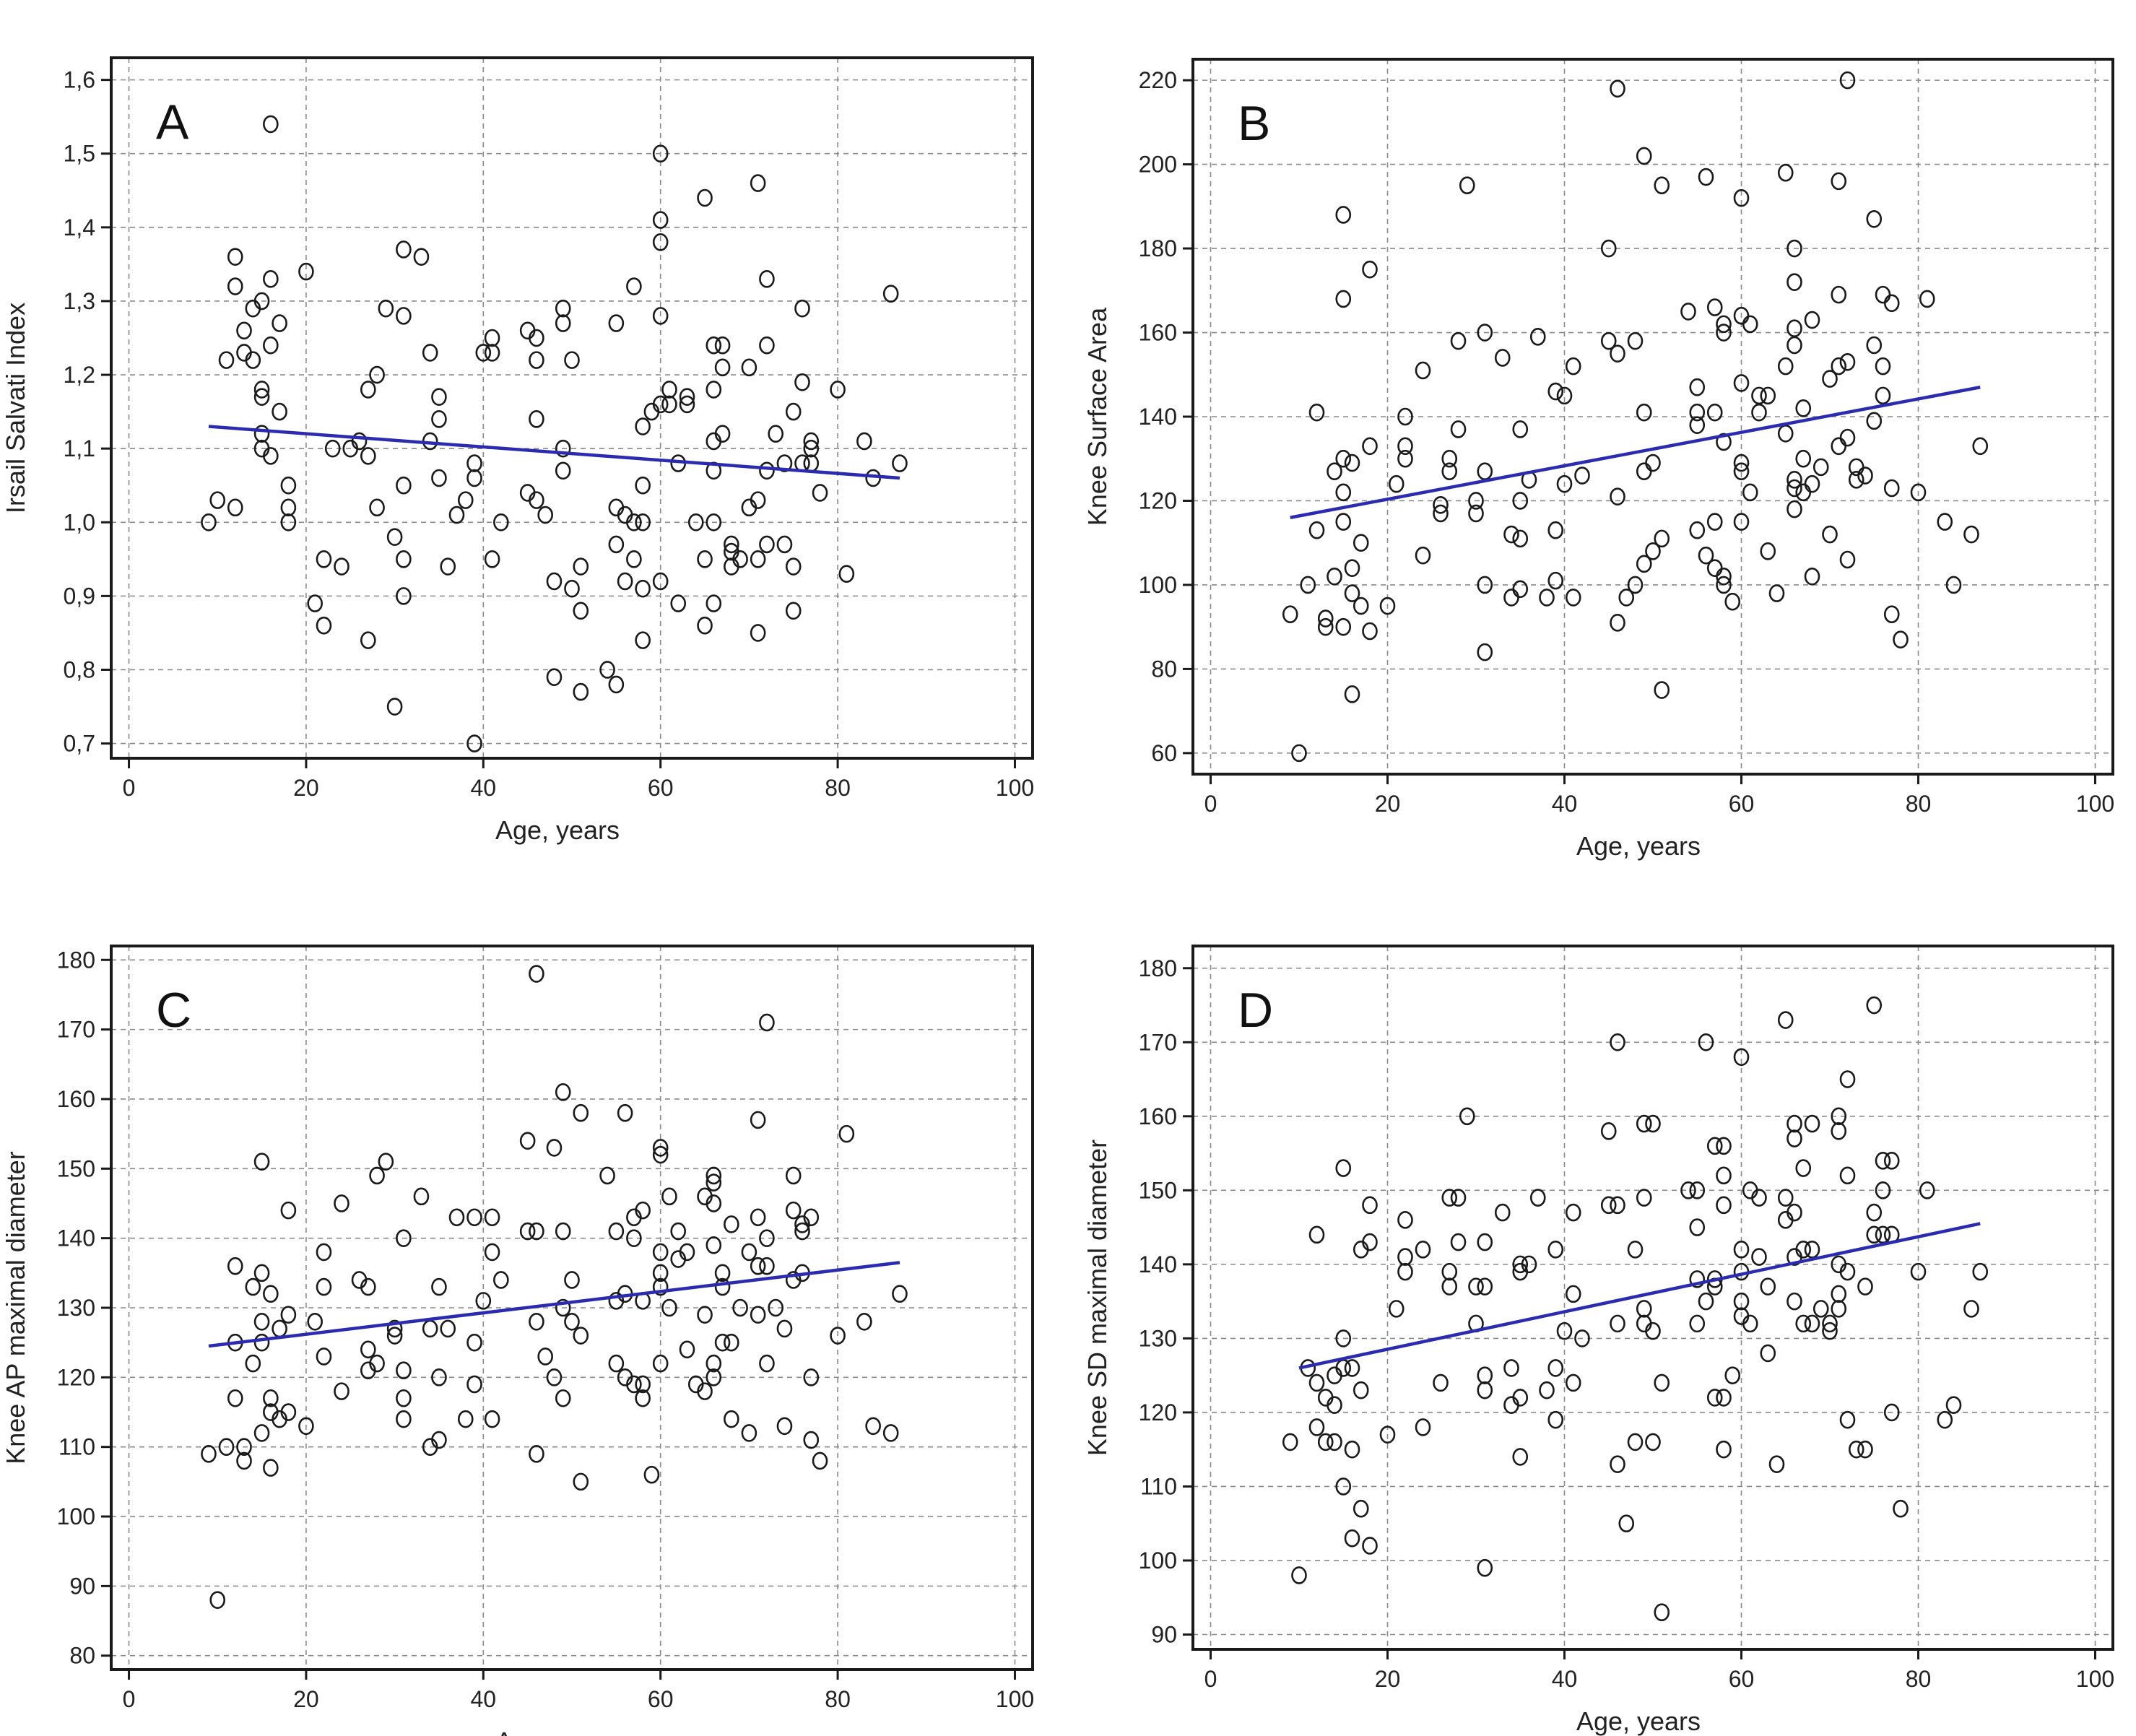 This screenshot has height=1736, width=2136. Describe the element at coordinates (1097, 416) in the screenshot. I see `y-axis-title: Knee Surface Area` at that location.